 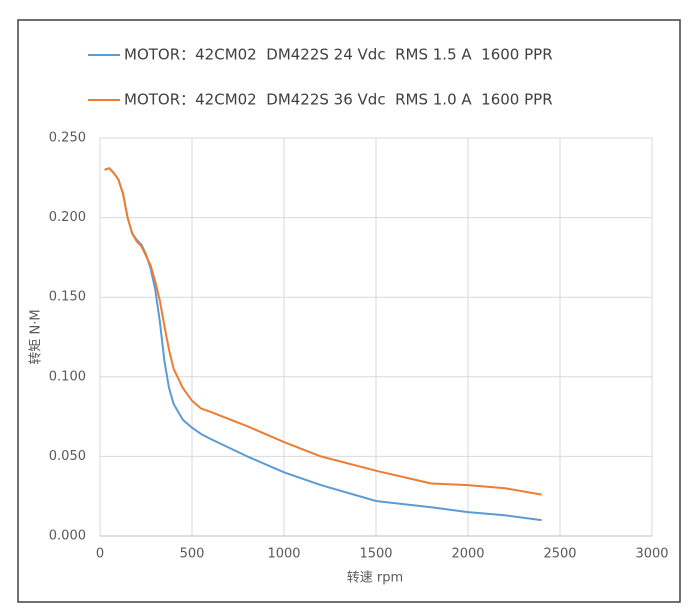 What do you see at coordinates (283, 554) in the screenshot?
I see `x-tick-label: 1000` at bounding box center [283, 554].